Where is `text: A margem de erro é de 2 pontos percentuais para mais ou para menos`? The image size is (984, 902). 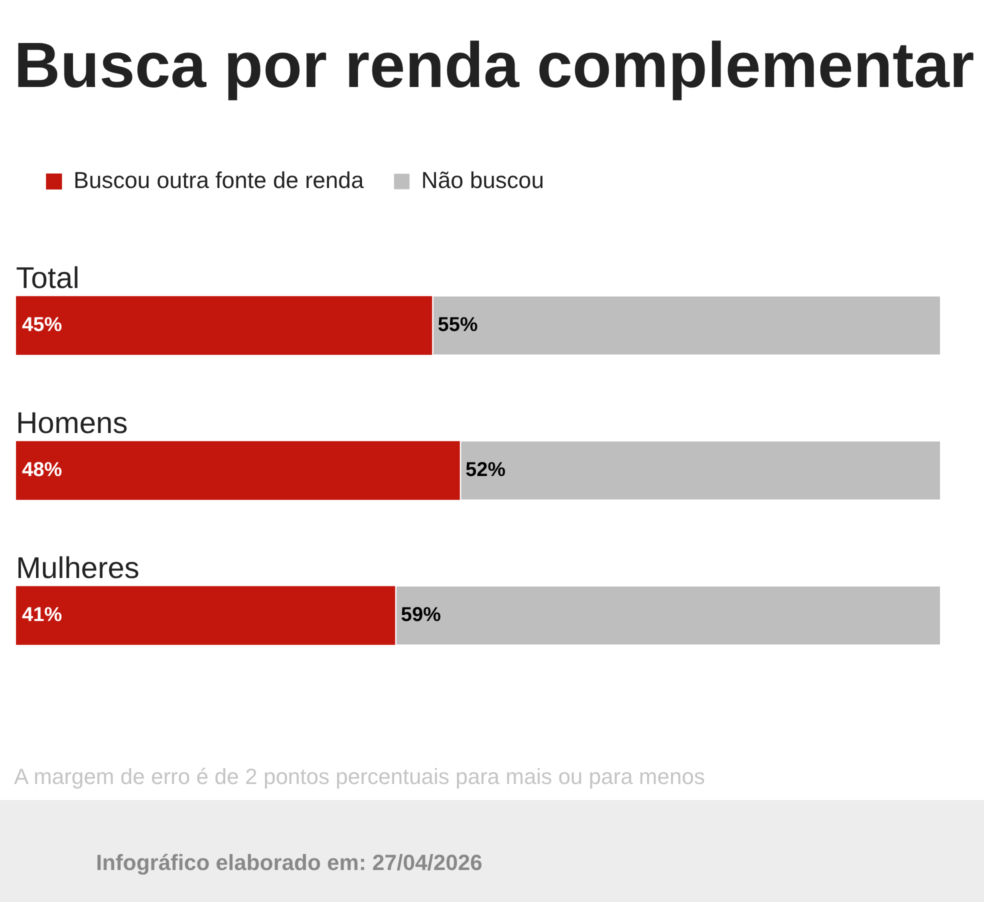
text: A margem de erro é de 2 pontos percentuais para mais ou para menos is located at coordinates (359, 777).